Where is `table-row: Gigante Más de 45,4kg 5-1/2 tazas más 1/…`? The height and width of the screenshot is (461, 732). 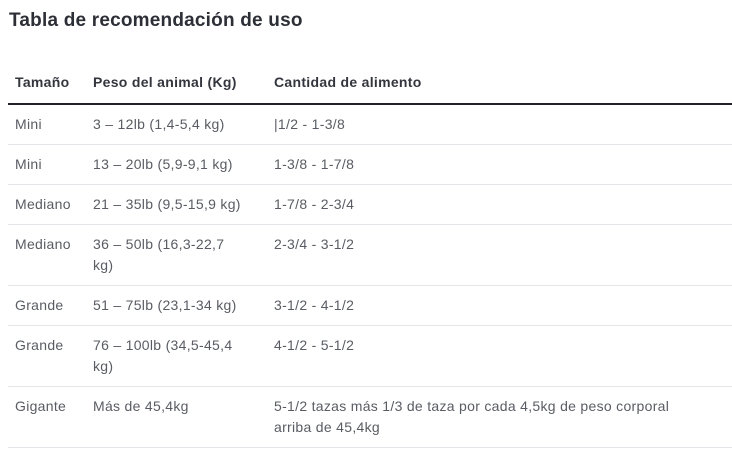 table-row: Gigante Más de 45,4kg 5-1/2 tazas más 1/… is located at coordinates (370, 417).